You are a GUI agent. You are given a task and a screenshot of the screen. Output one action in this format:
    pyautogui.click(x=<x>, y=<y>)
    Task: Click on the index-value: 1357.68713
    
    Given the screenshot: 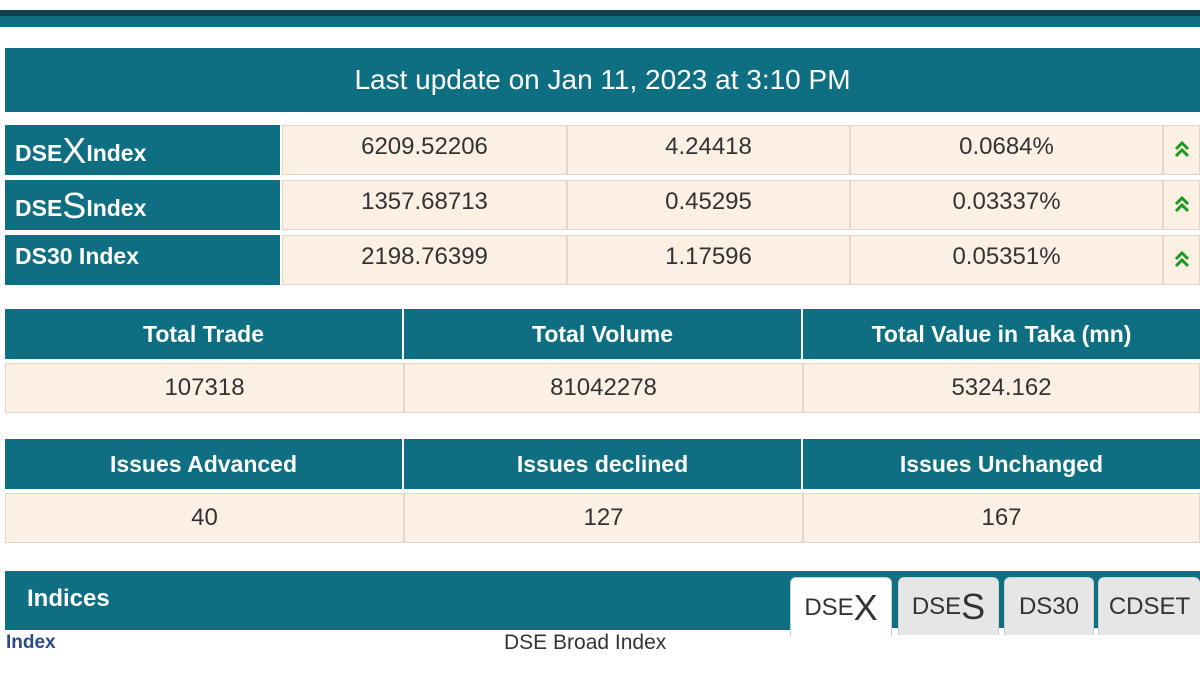 What is the action you would take?
    pyautogui.click(x=424, y=205)
    